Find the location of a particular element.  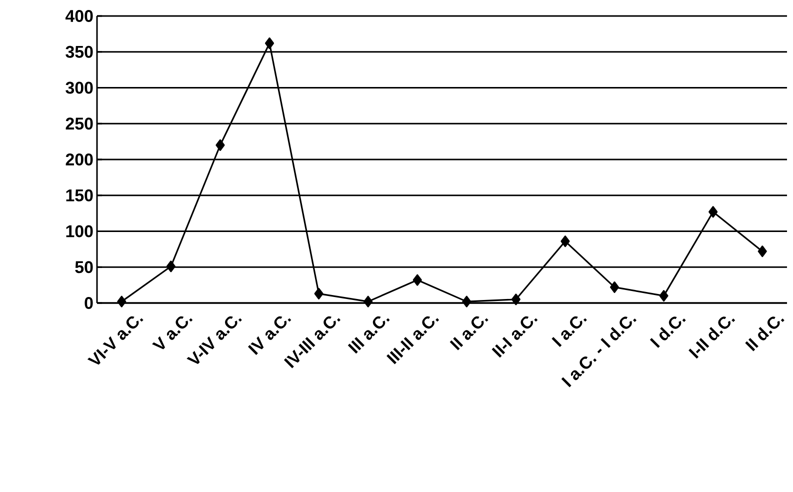

y-tick-label: 100 is located at coordinates (79, 231).